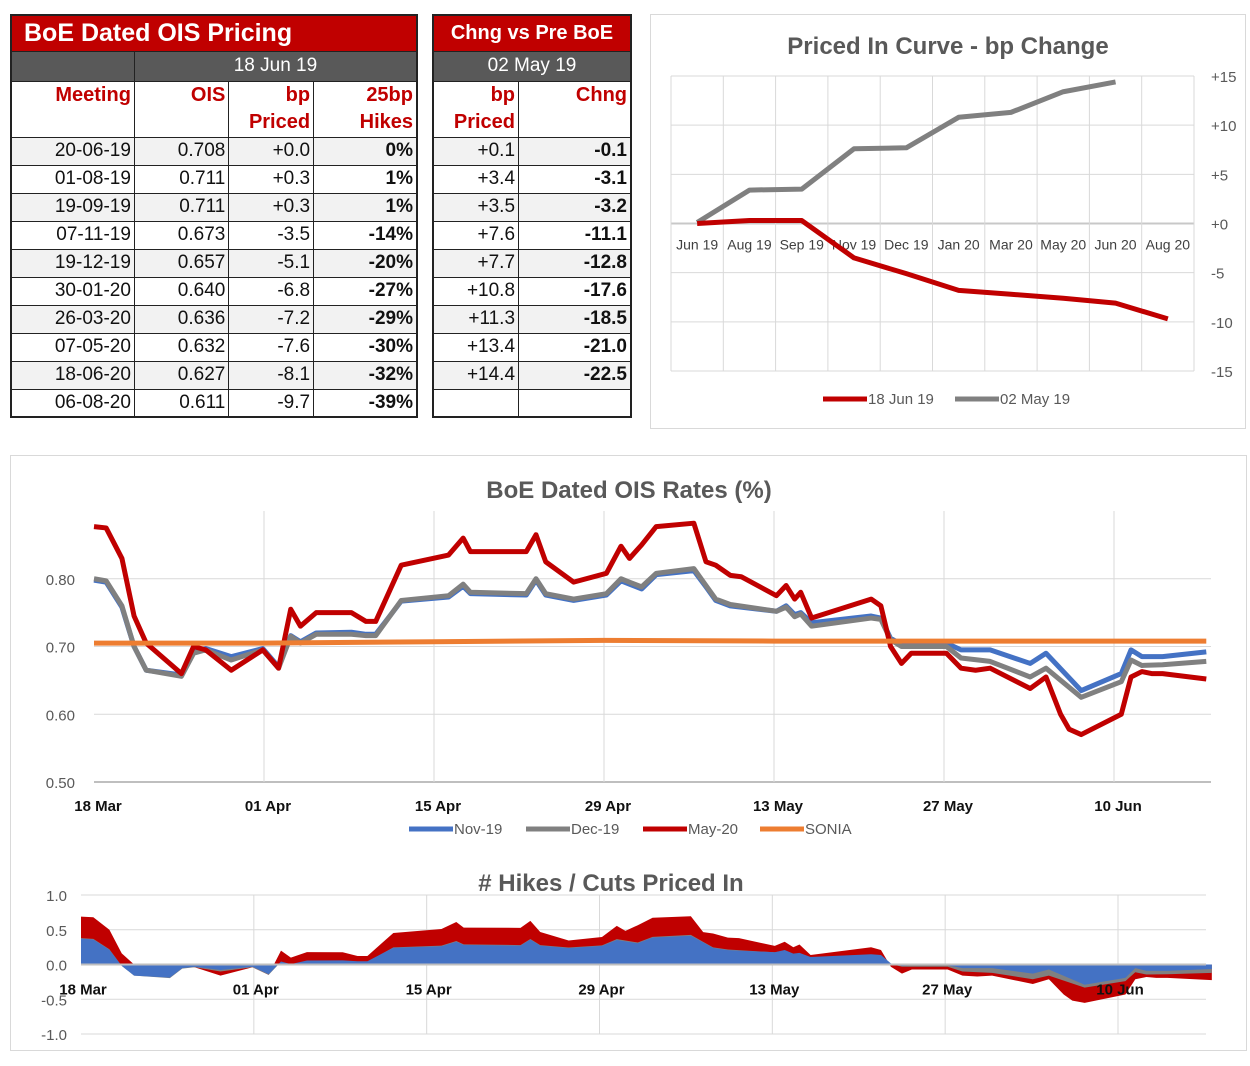 The width and height of the screenshot is (1250, 1066). I want to click on table-row: +13.4 -21.0, so click(532, 347).